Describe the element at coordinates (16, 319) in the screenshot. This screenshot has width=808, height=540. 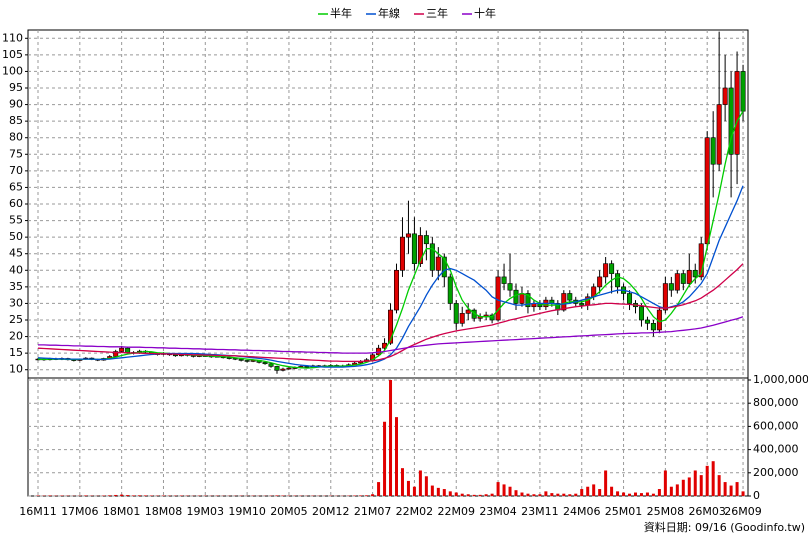
I see `y-tick-label: 25` at that location.